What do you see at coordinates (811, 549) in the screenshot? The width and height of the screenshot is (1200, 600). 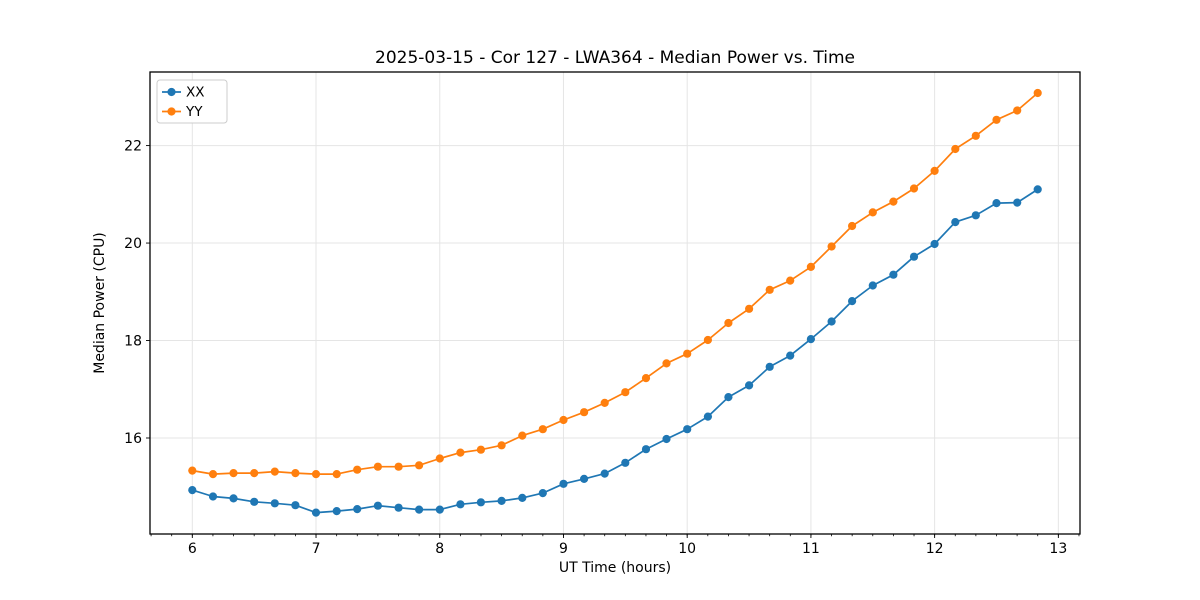 I see `x-tick-label: 11` at bounding box center [811, 549].